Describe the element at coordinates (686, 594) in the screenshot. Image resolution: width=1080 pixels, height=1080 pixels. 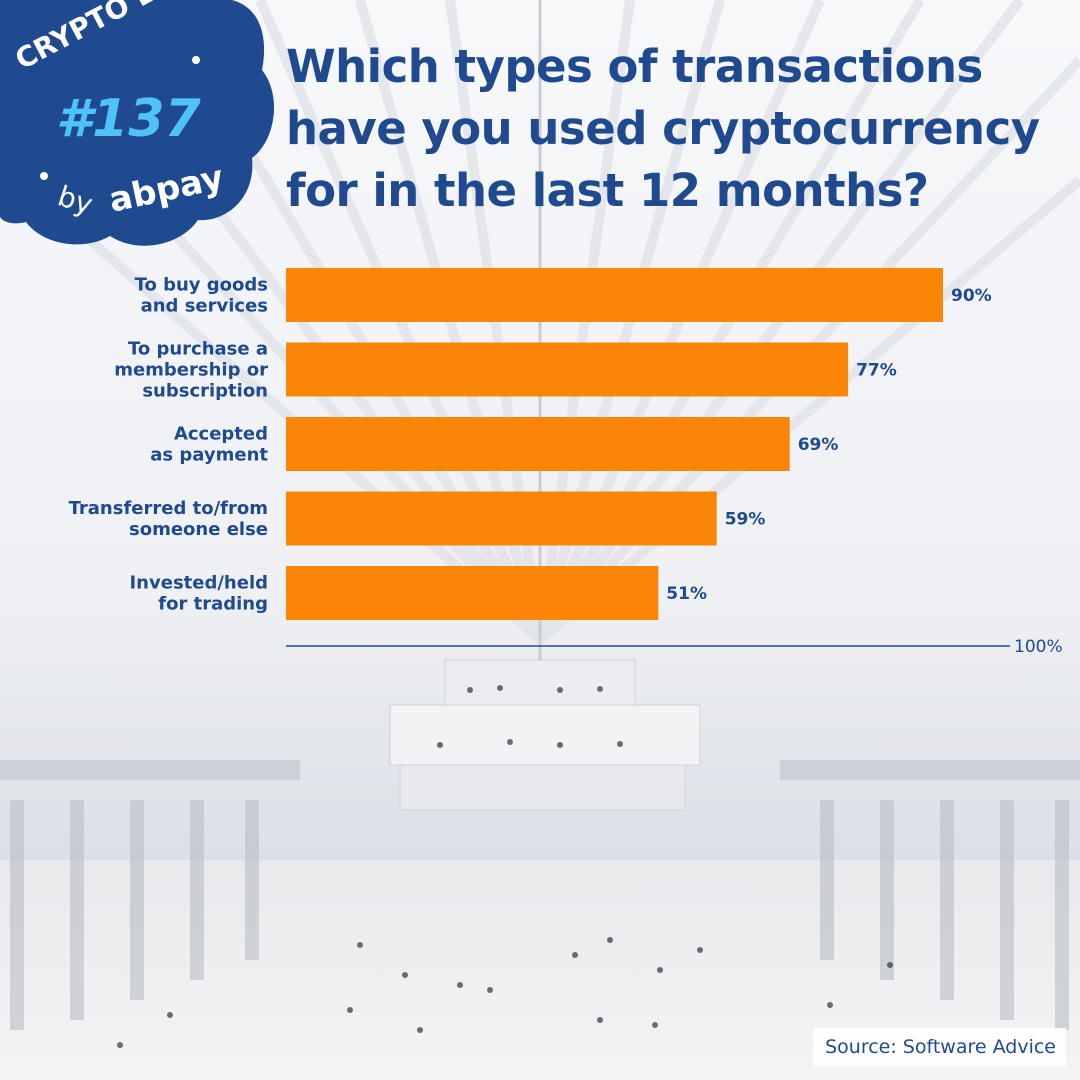
I see `bar-value-label: 51%` at that location.